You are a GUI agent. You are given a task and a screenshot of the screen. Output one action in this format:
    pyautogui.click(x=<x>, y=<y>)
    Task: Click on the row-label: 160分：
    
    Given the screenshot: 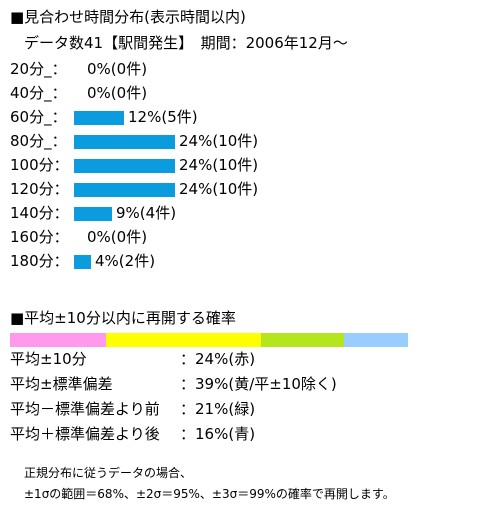 What is the action you would take?
    pyautogui.click(x=39, y=237)
    